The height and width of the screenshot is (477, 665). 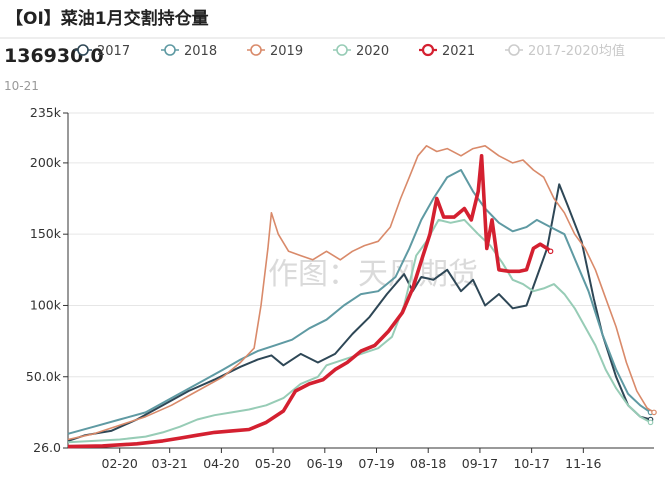 I want to click on hover-date-readout: 10-21, so click(x=21, y=86).